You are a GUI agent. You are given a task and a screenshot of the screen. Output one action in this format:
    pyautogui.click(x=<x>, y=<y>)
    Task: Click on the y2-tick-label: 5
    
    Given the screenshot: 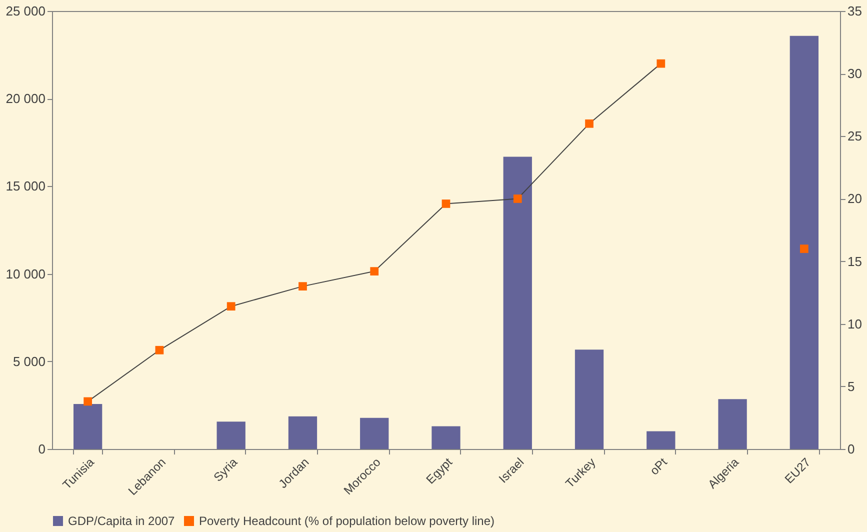 What is the action you would take?
    pyautogui.click(x=851, y=386)
    